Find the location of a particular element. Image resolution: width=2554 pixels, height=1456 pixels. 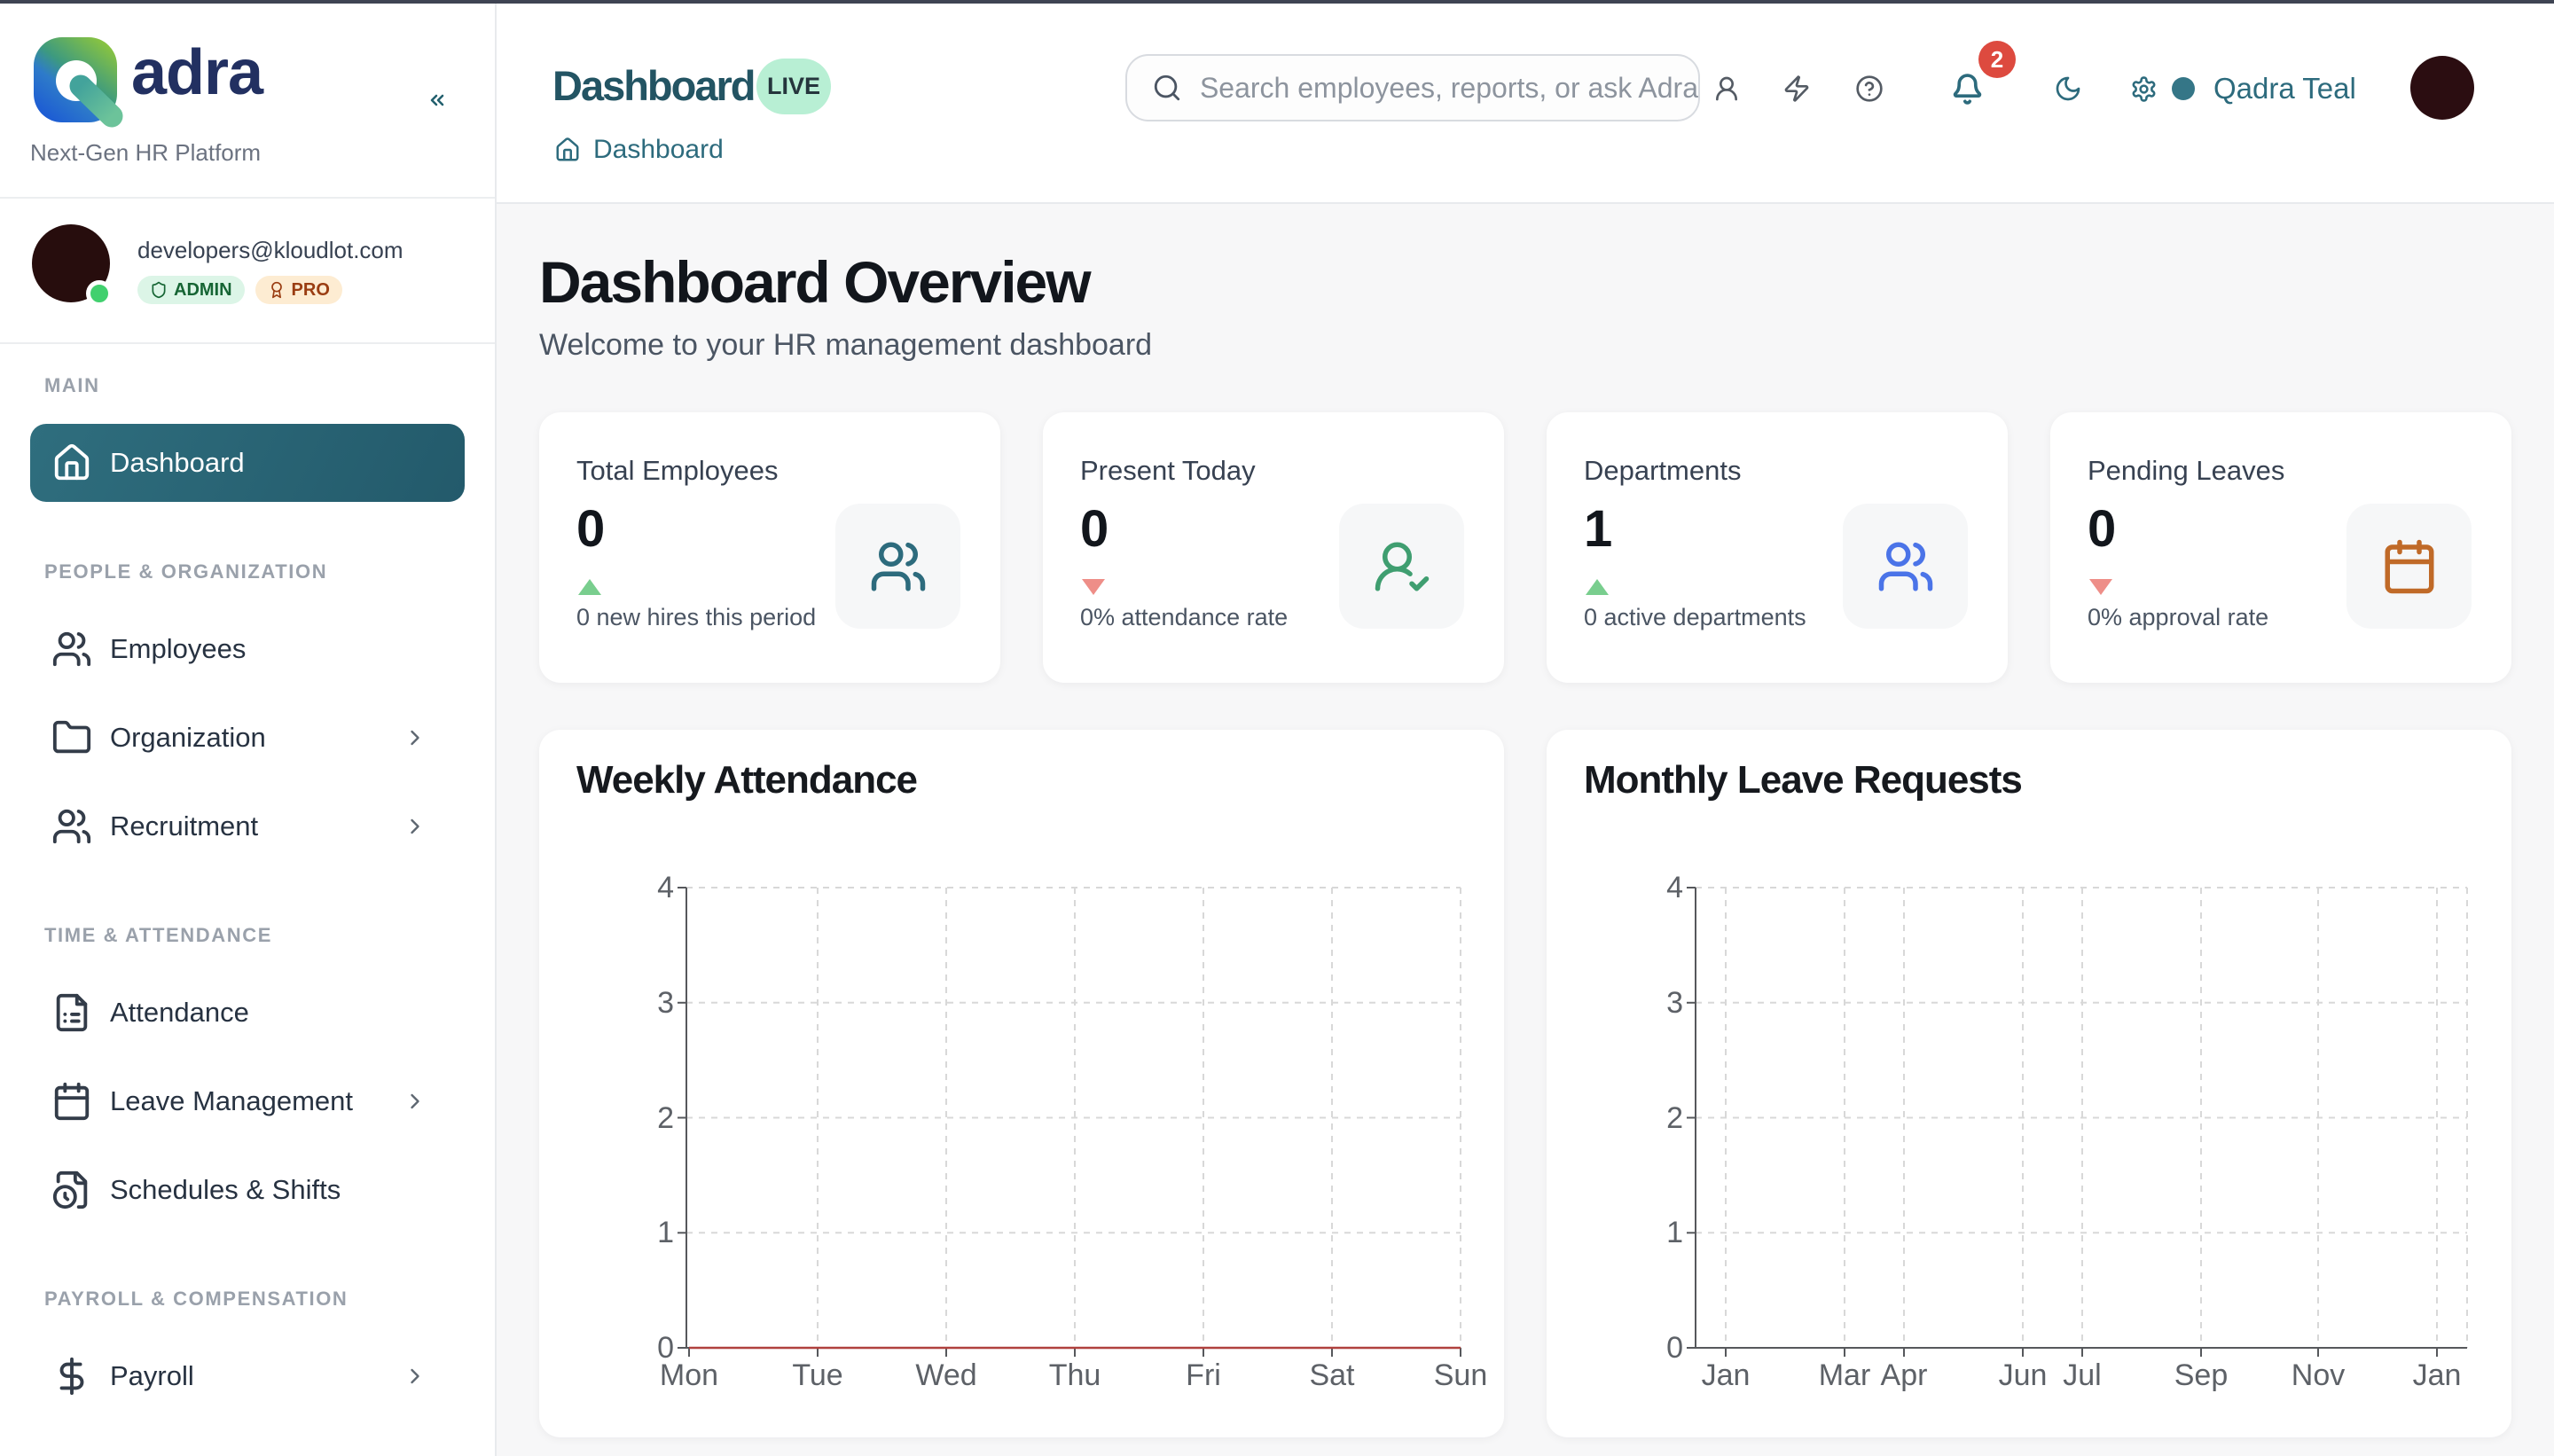

svg-text: Jun is located at coordinates (2023, 1375).